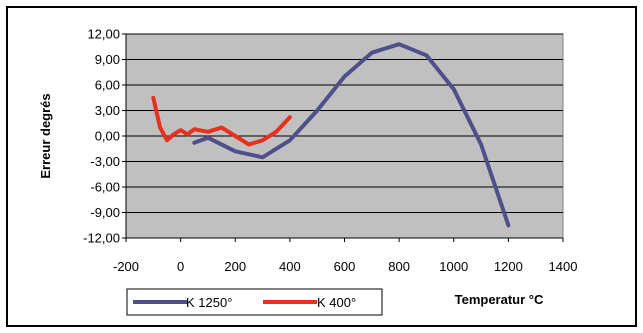 Image resolution: width=643 pixels, height=333 pixels. What do you see at coordinates (180, 266) in the screenshot?
I see `x-tick-label: 0` at bounding box center [180, 266].